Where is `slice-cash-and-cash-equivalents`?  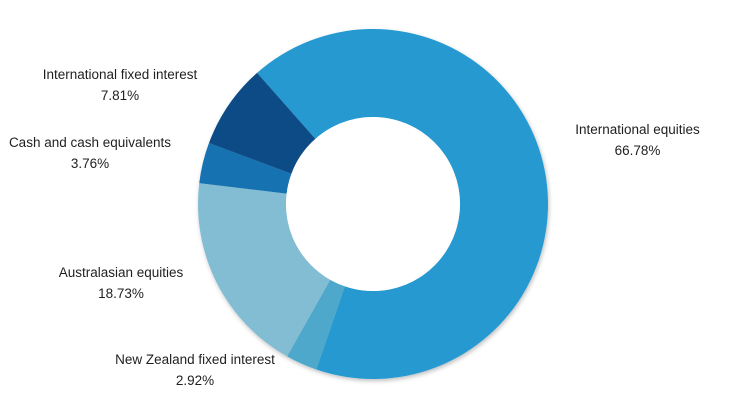 slice-cash-and-cash-equivalents is located at coordinates (245, 168).